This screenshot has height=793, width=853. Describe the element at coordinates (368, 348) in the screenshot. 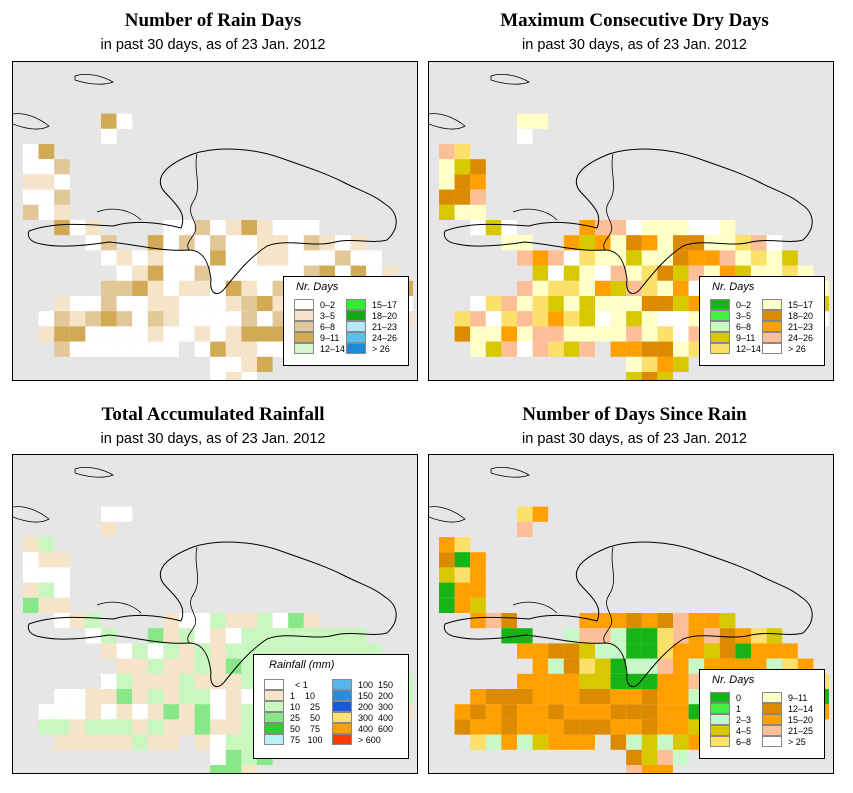

I see `legend-item: > 26` at that location.